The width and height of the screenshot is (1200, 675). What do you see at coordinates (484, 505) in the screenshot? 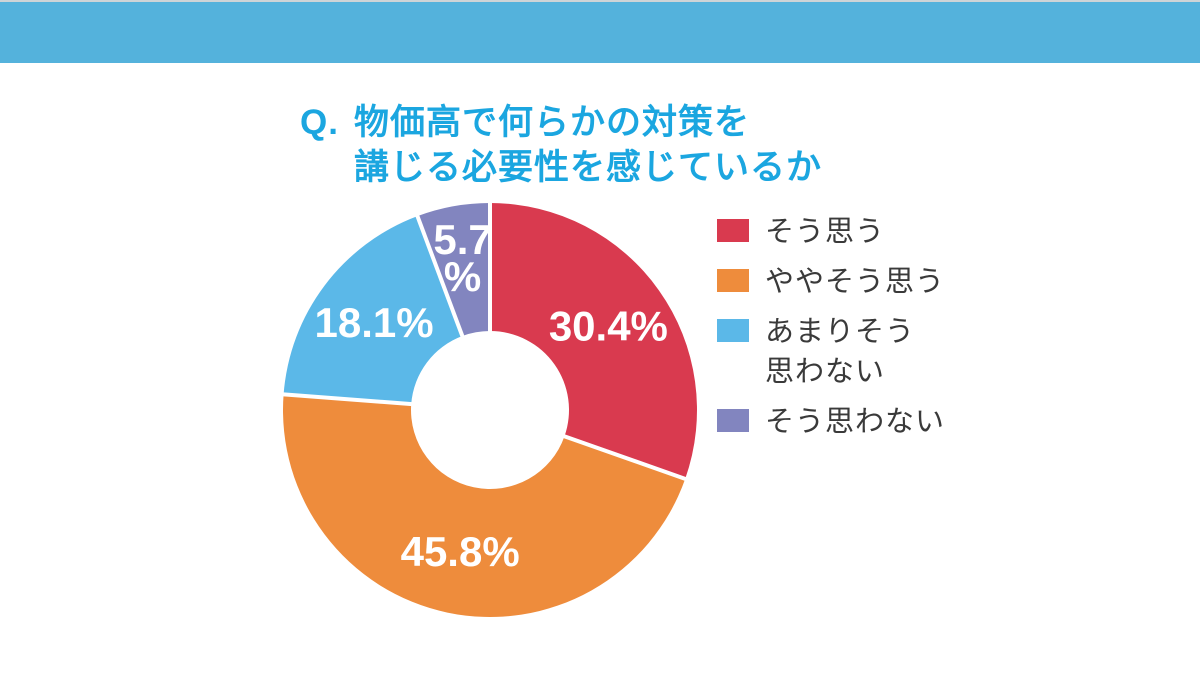
I see `pie-slice-ややそう思う` at bounding box center [484, 505].